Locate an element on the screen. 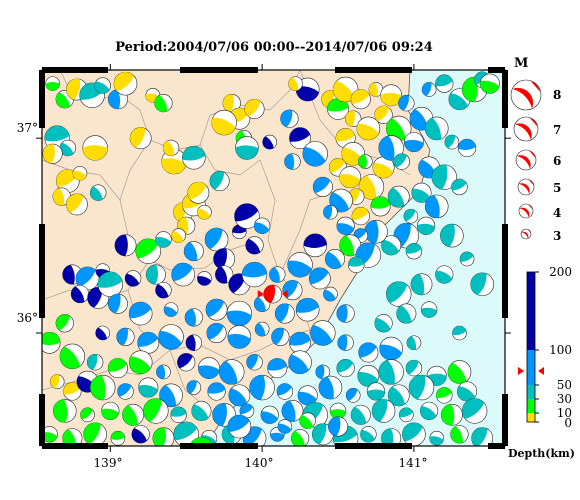 The width and height of the screenshot is (580, 500). depth-tick-50: 50 is located at coordinates (564, 385).